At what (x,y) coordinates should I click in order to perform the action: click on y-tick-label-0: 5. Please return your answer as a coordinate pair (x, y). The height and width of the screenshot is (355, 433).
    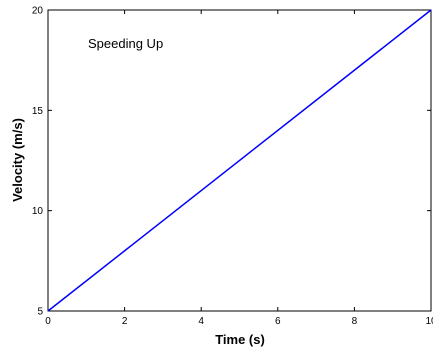
    Looking at the image, I should click on (40, 312).